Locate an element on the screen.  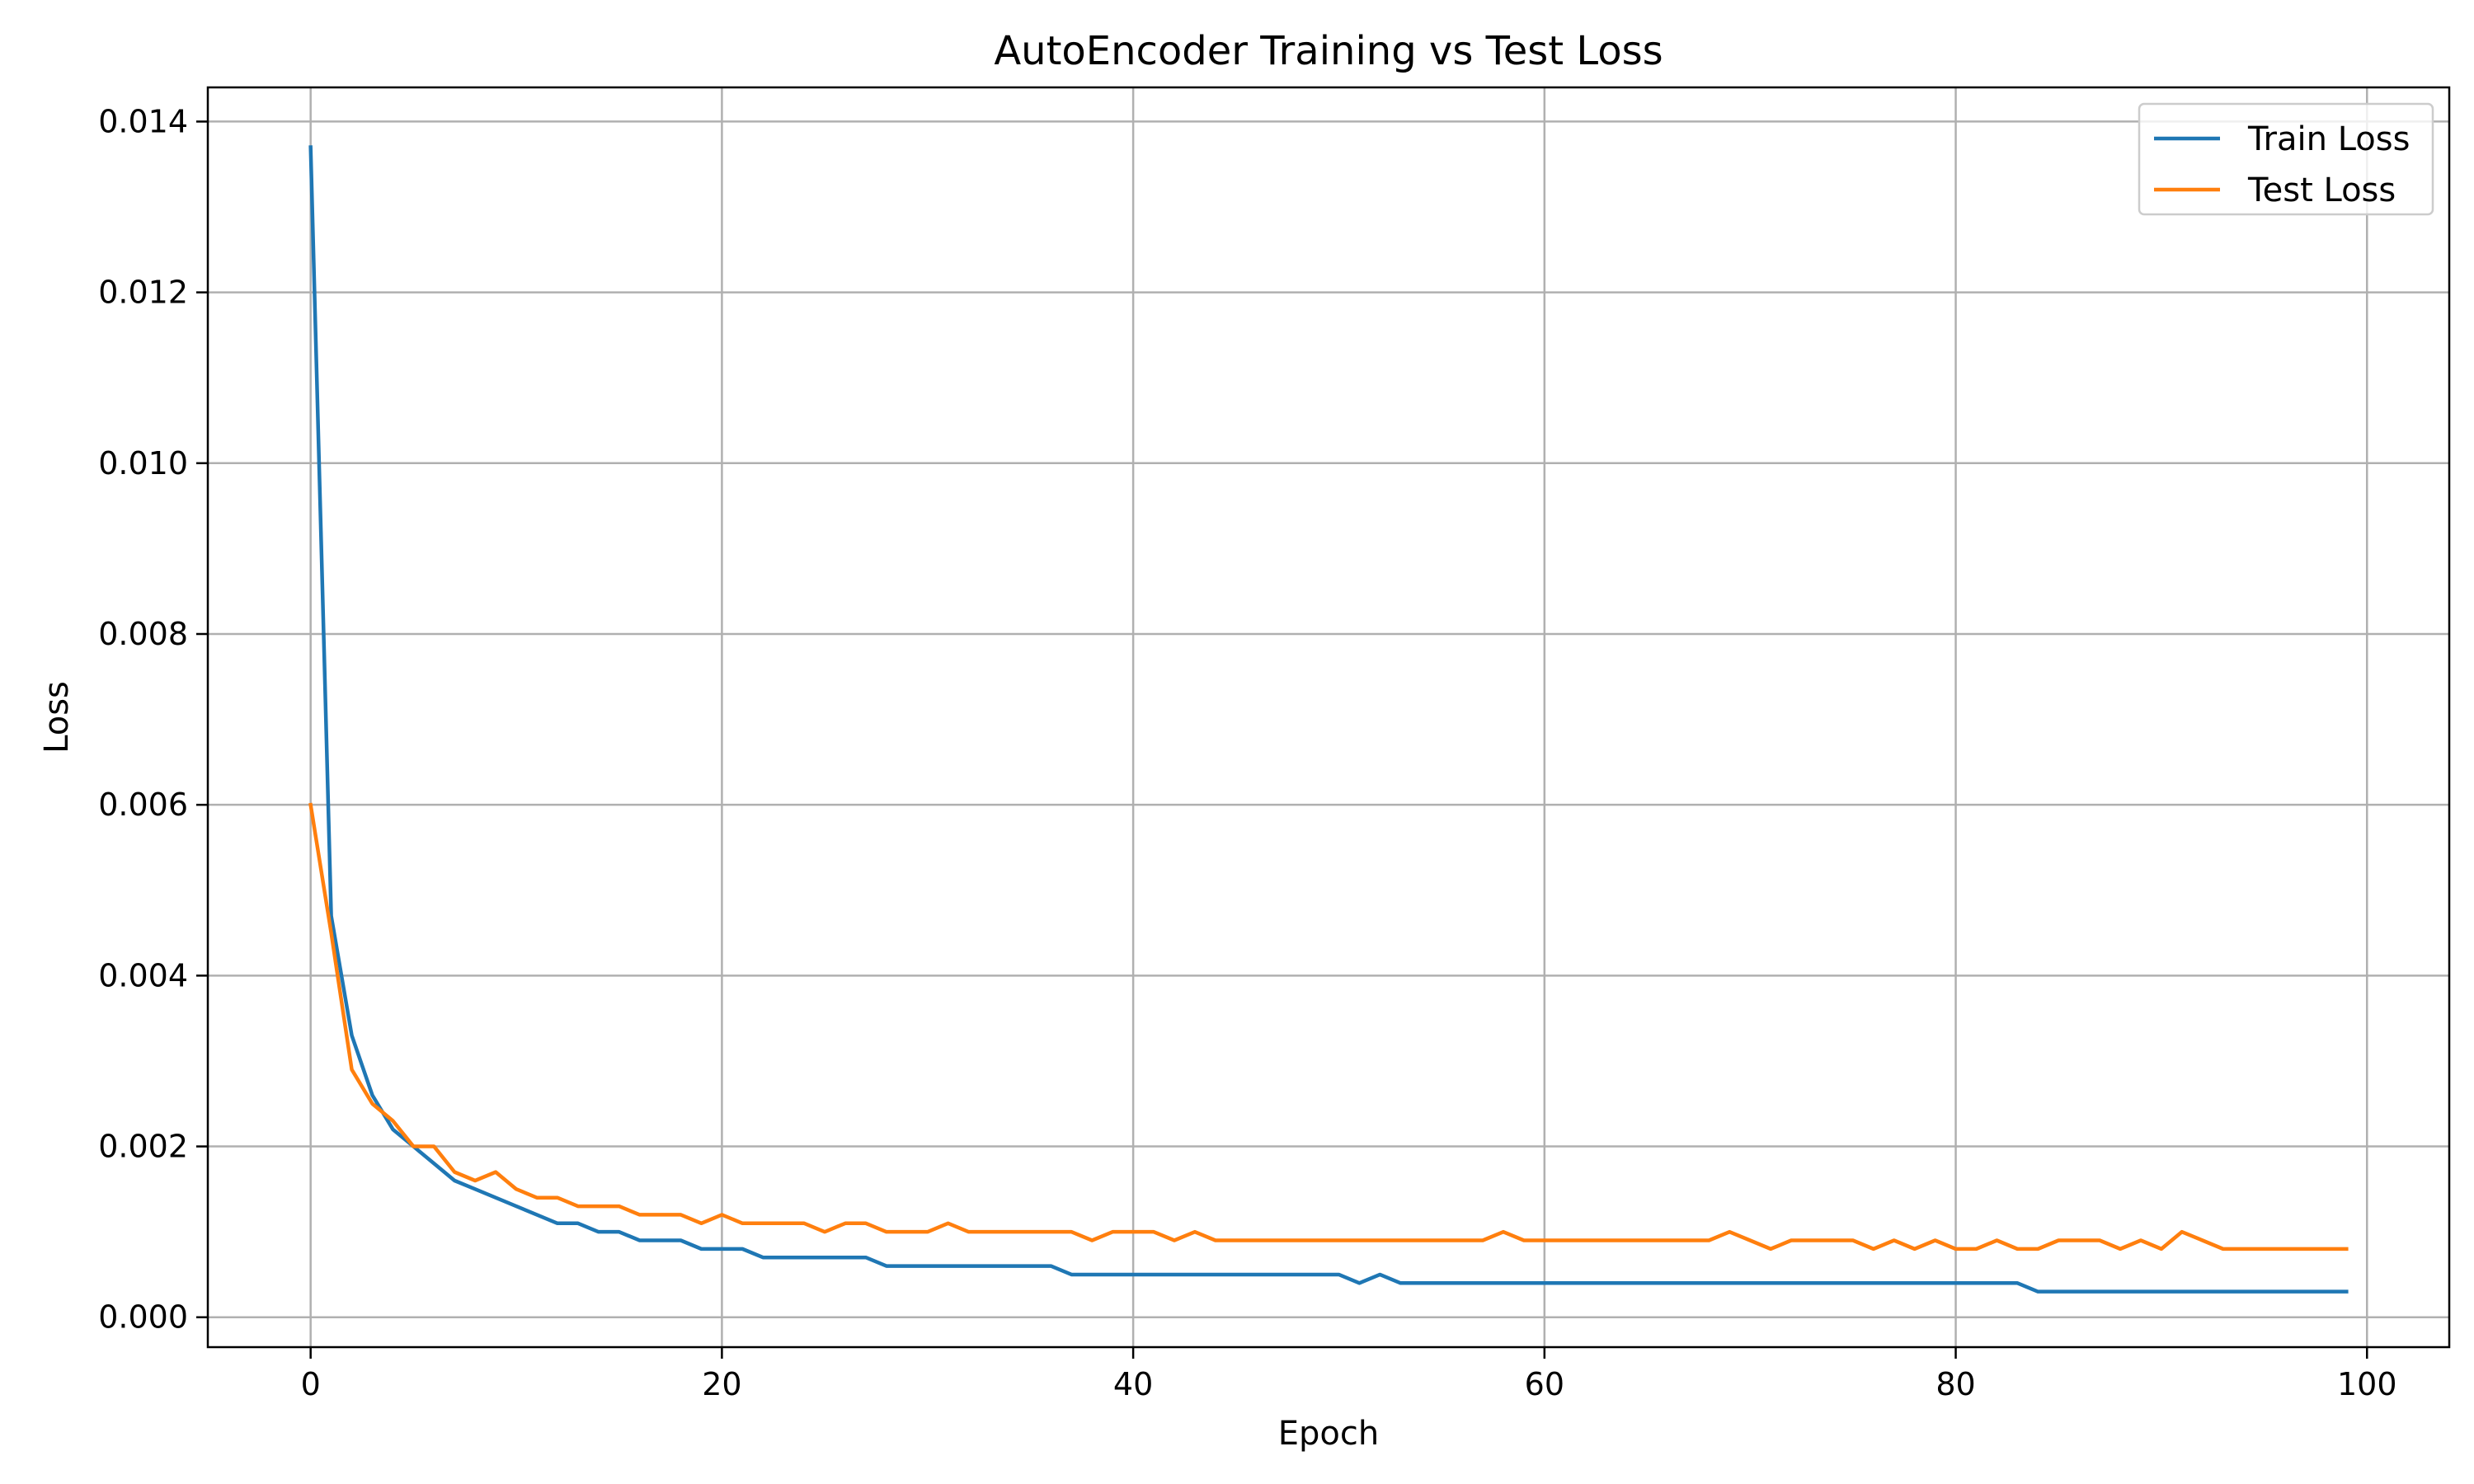
x-axis-title: Epoch is located at coordinates (1328, 1434).